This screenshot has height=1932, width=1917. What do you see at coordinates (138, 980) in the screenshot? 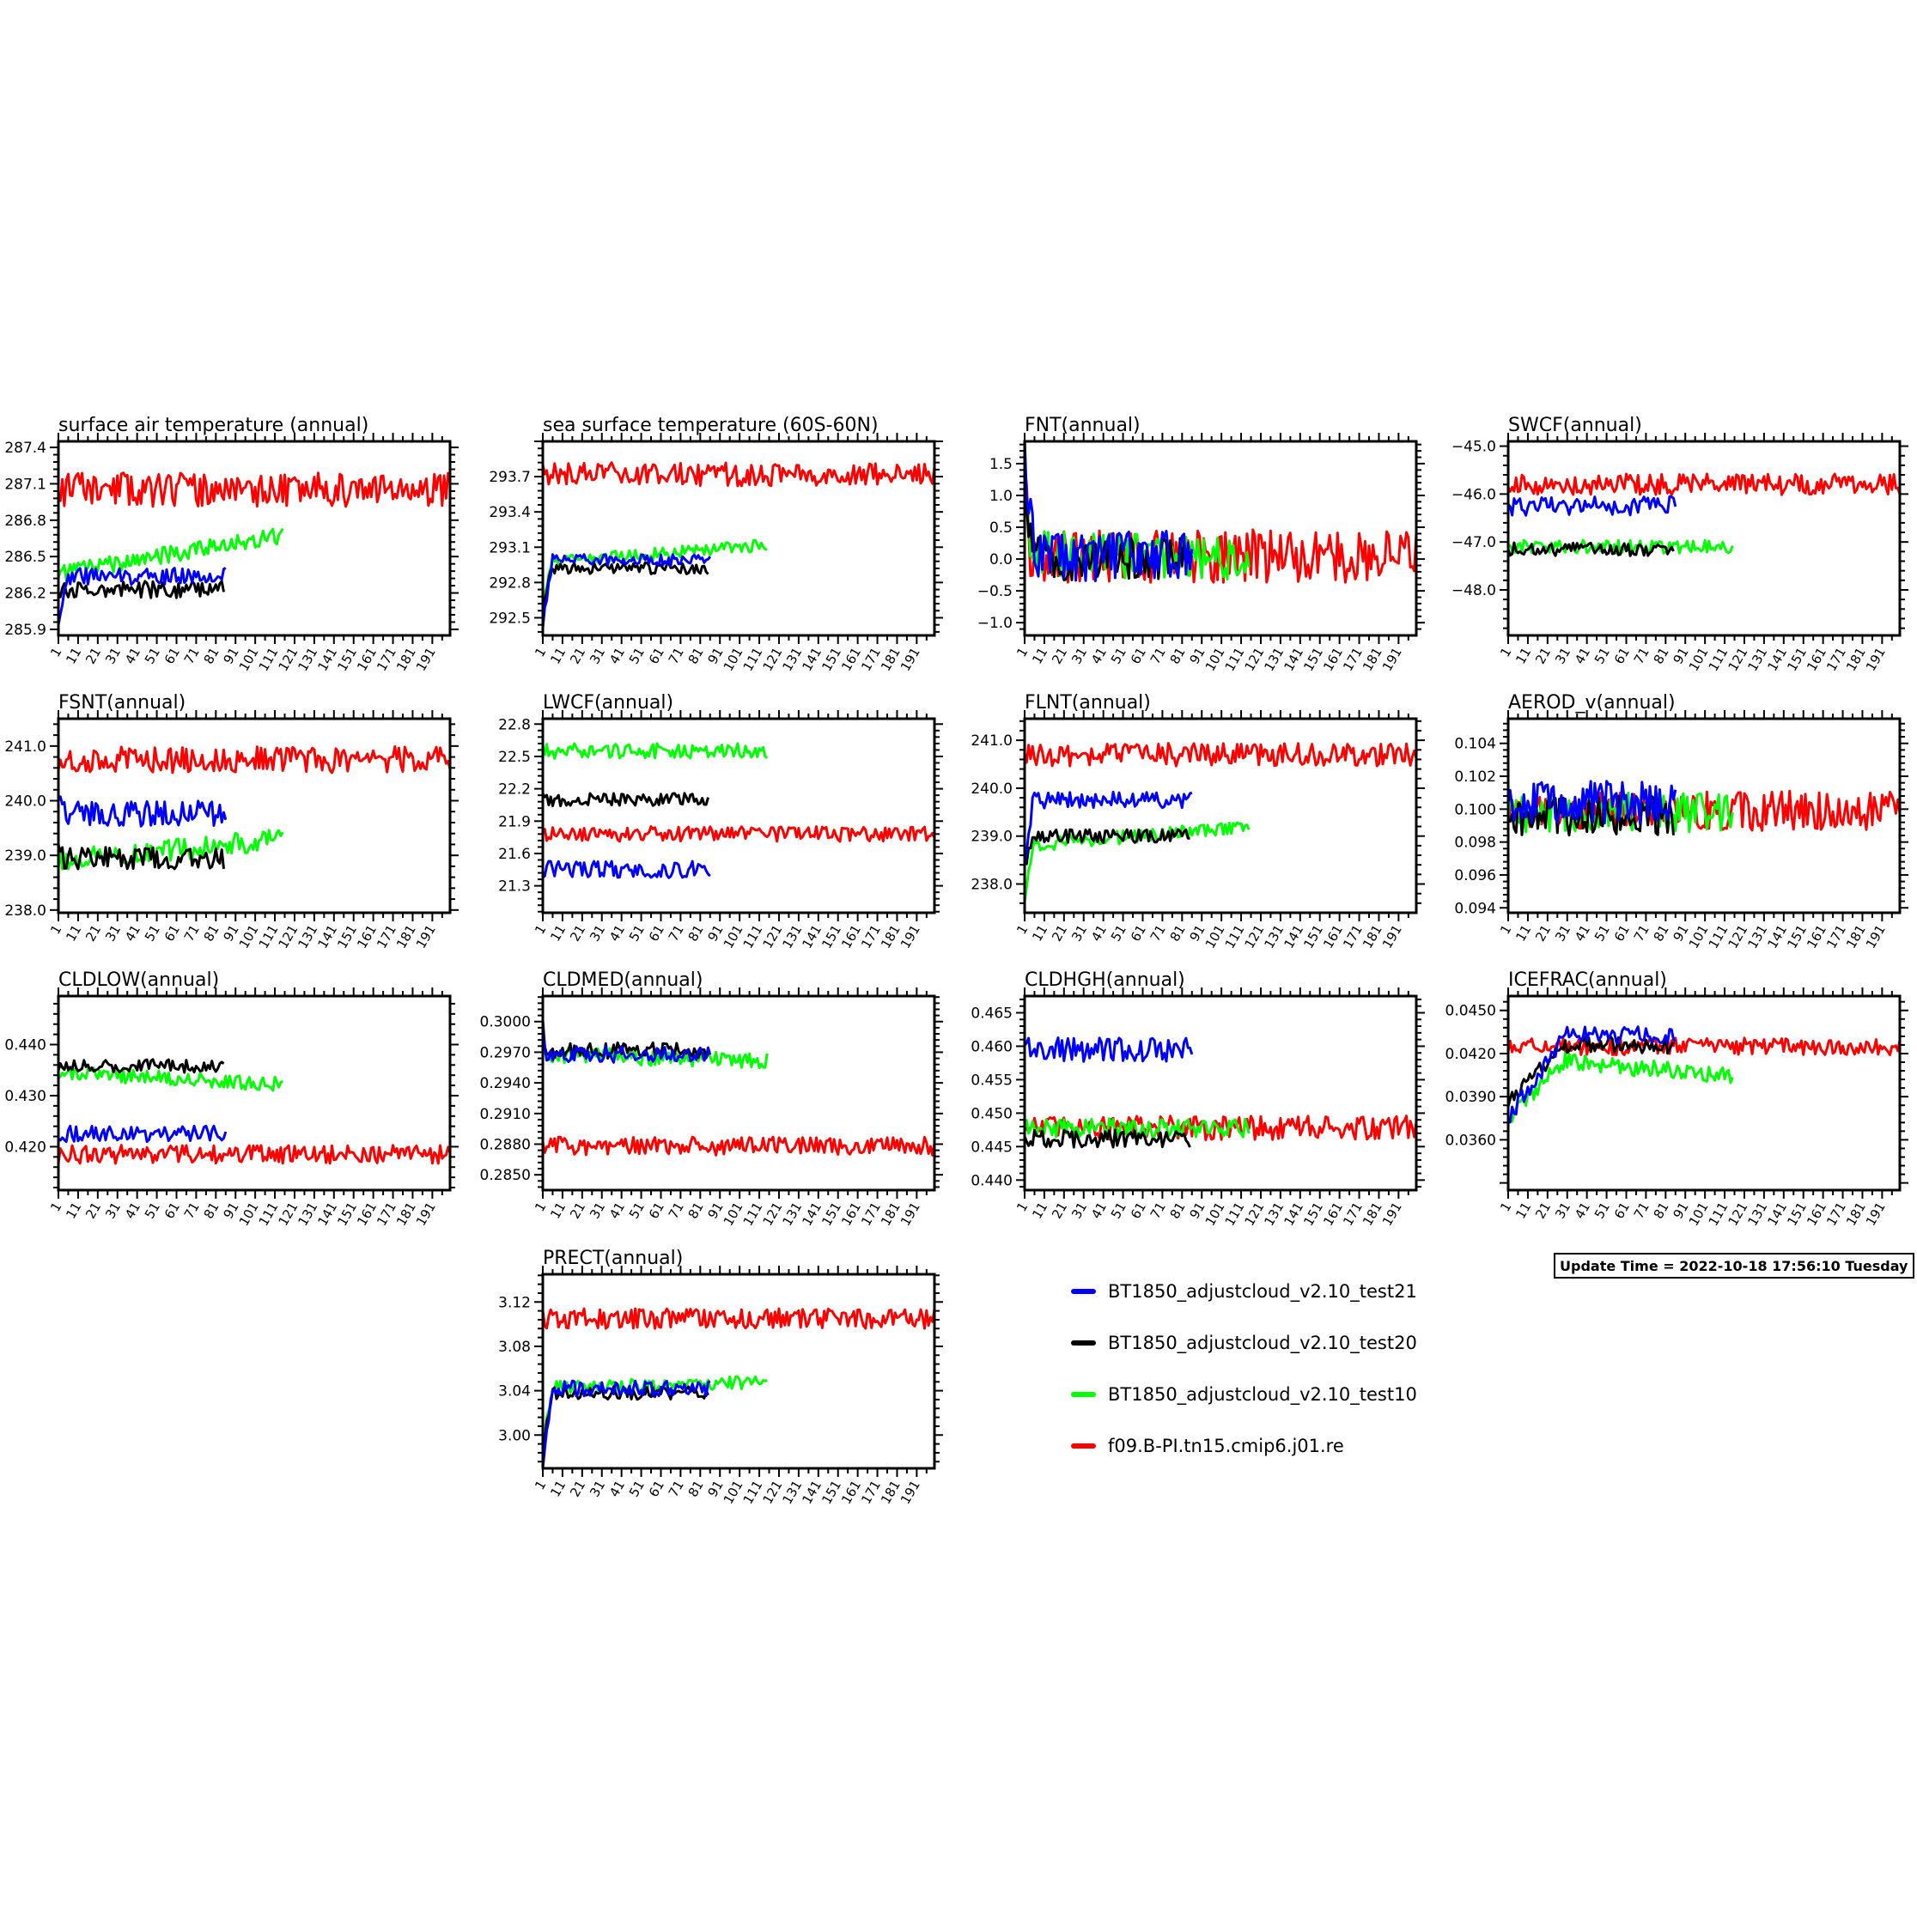
I see `panel-title: CLDLOW(annual)` at bounding box center [138, 980].